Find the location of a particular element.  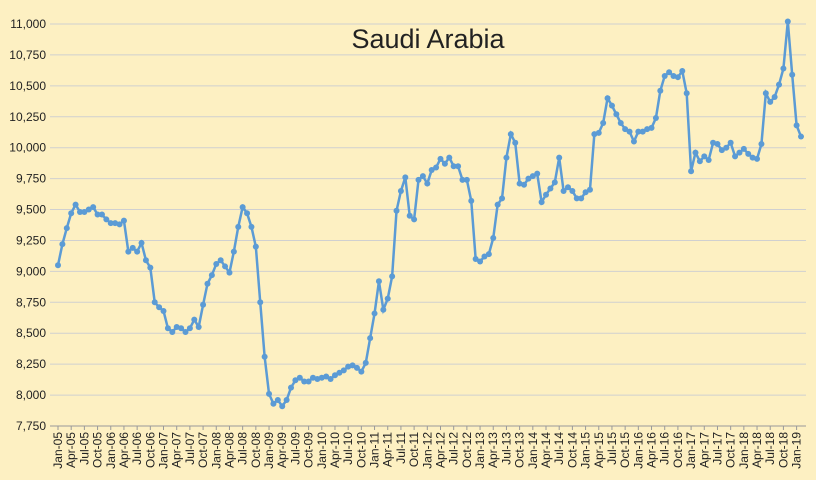

x-tick-label: Oct-12 is located at coordinates (467, 450).